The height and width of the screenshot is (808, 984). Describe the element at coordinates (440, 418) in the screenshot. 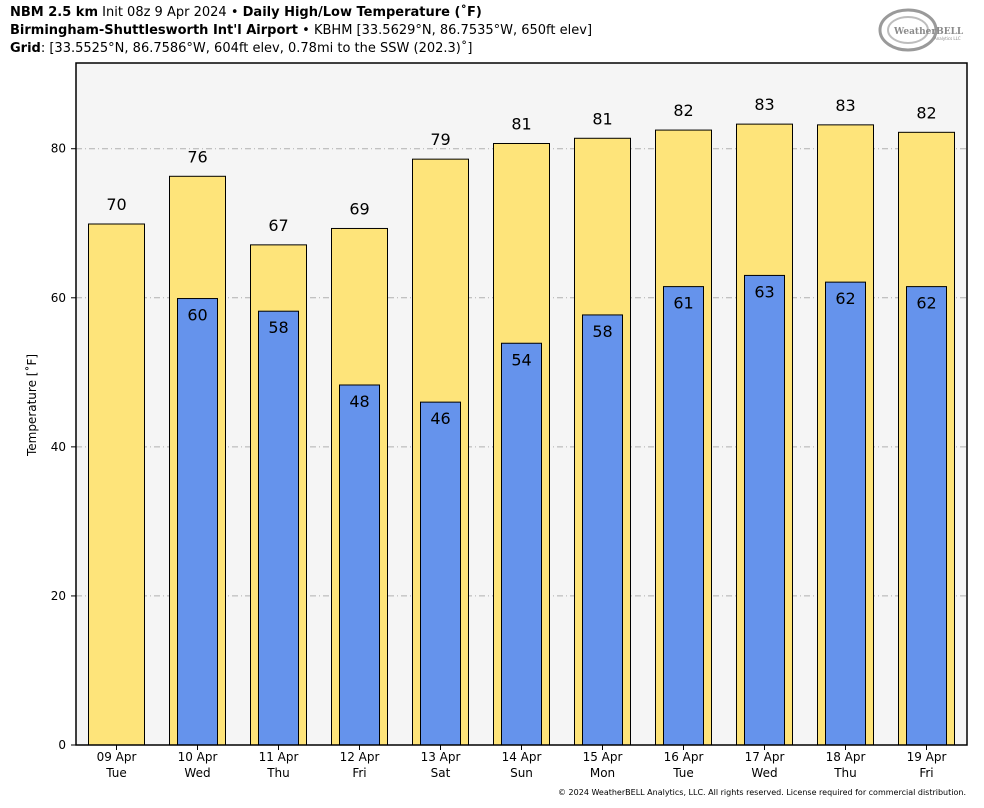

I see `low-temp-label: 46` at that location.